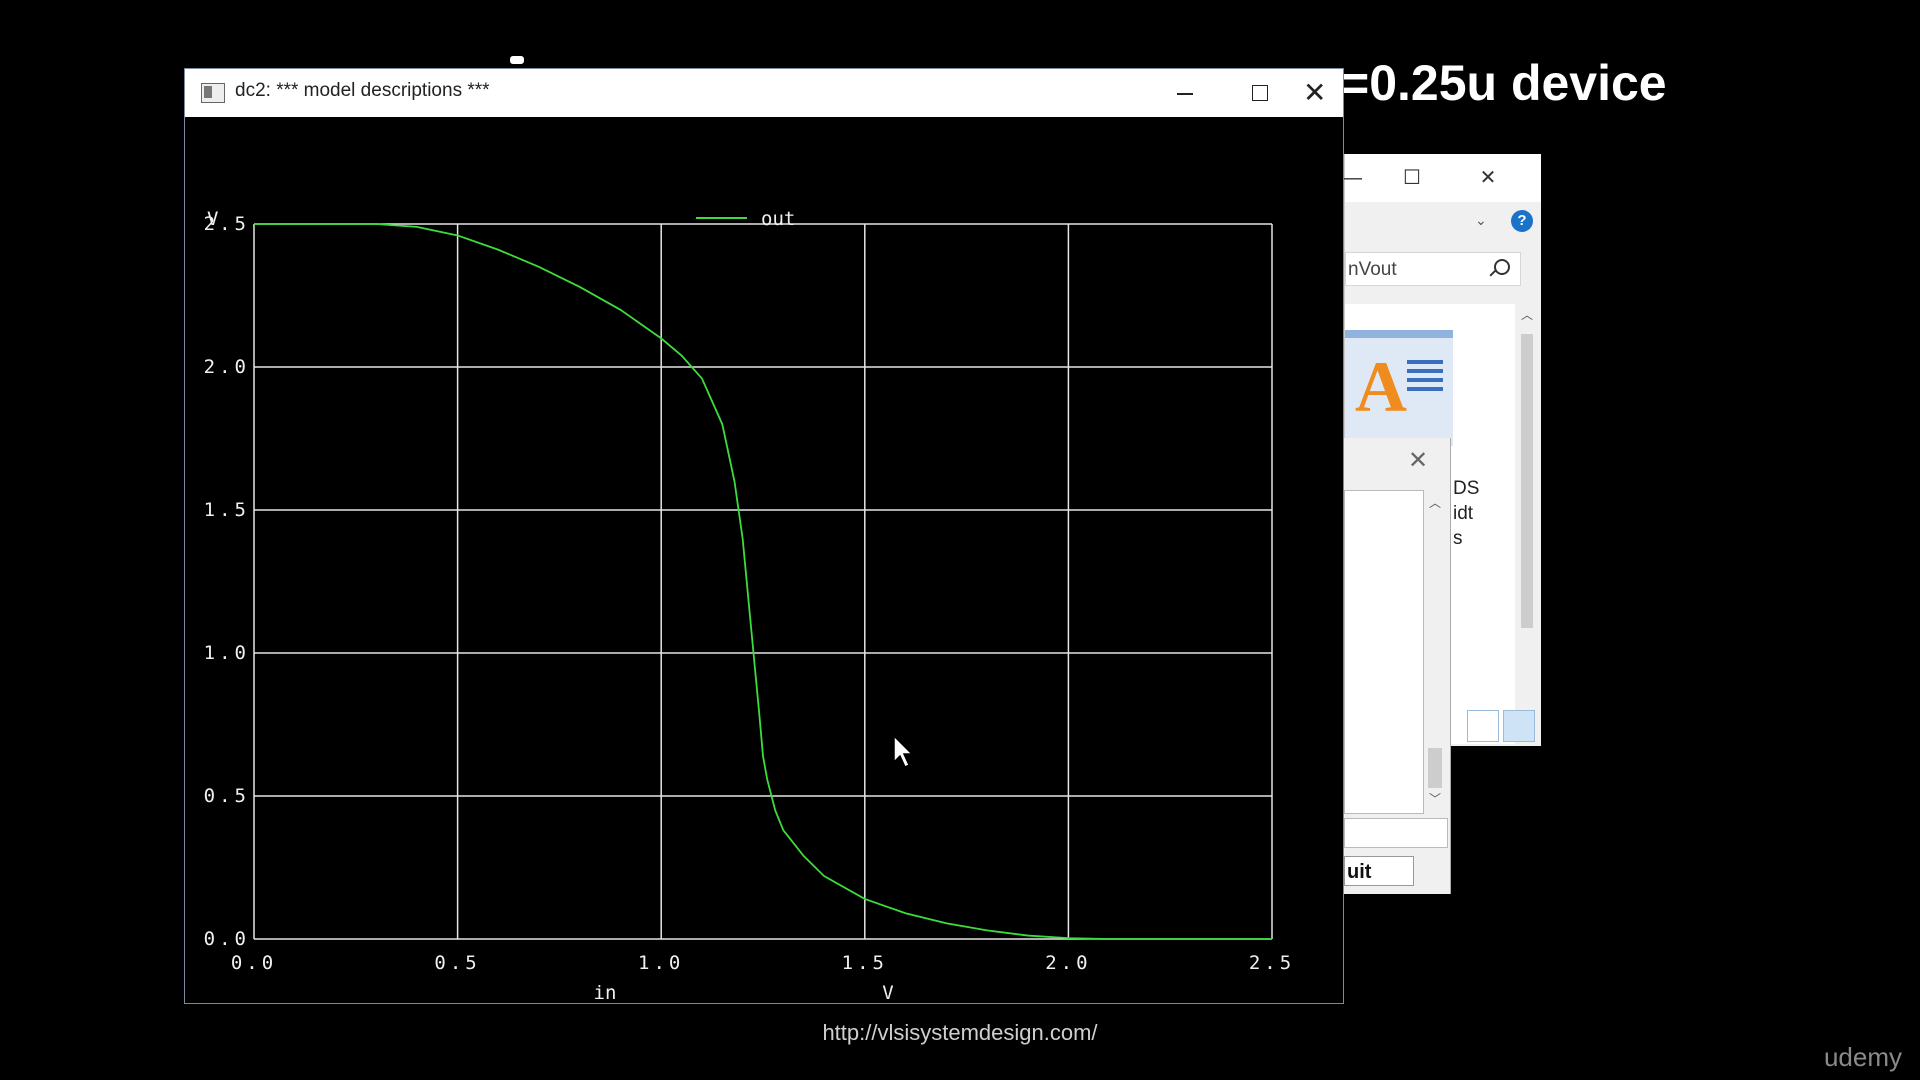  Describe the element at coordinates (227, 367) in the screenshot. I see `y-tick-label: 2.0` at that location.